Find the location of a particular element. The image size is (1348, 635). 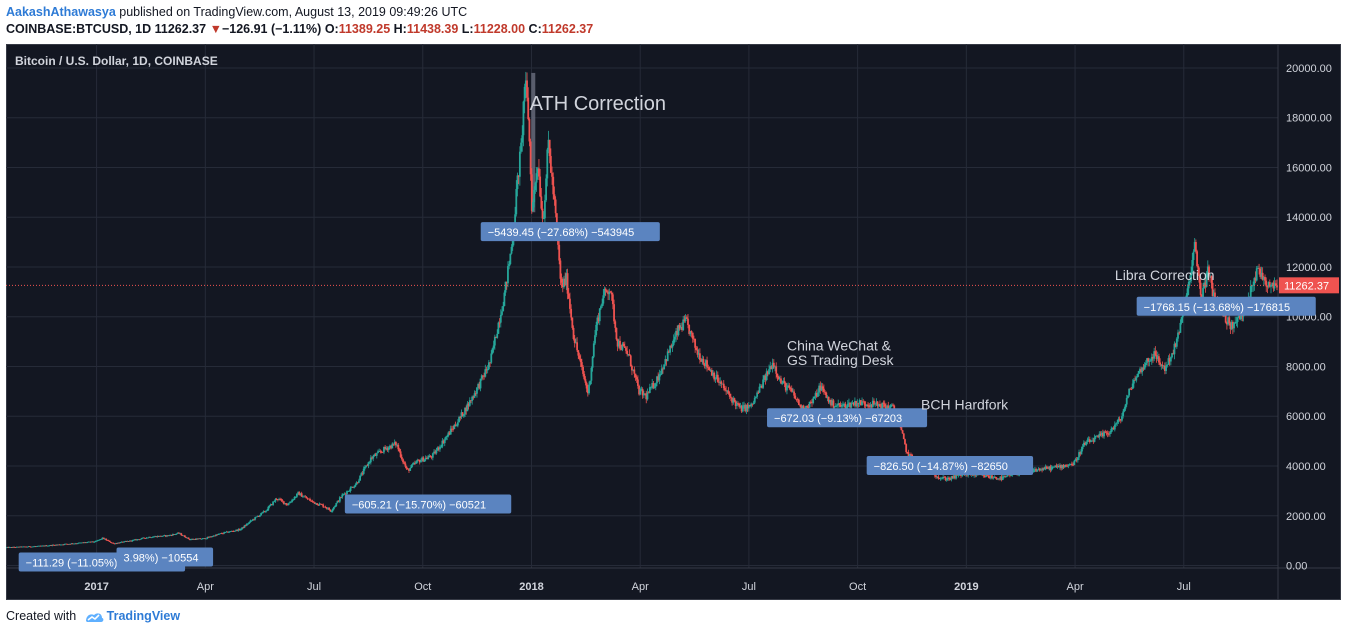

close-label: C: is located at coordinates (535, 29).